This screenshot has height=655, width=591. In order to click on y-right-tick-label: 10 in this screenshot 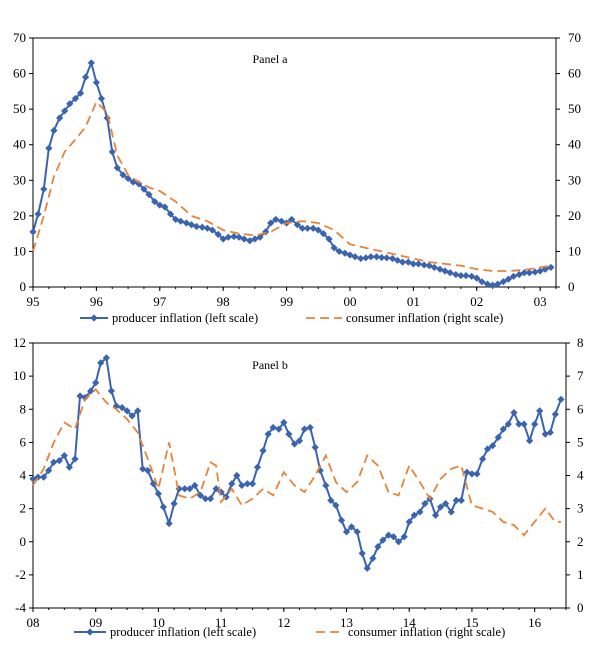, I will do `click(574, 250)`.